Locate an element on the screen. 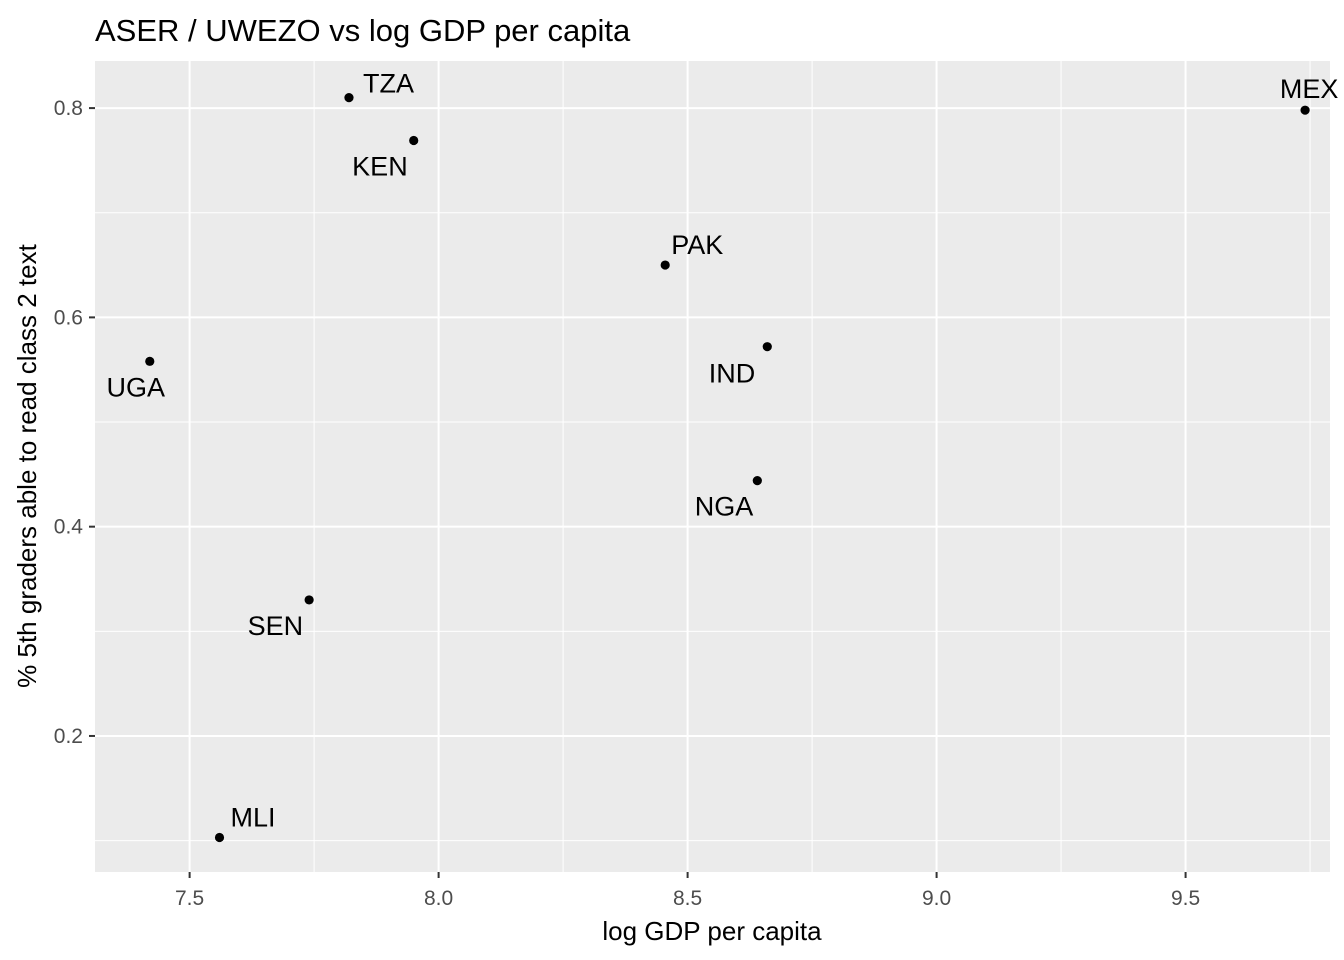 This screenshot has width=1344, height=960. point-label-ind: IND is located at coordinates (732, 374).